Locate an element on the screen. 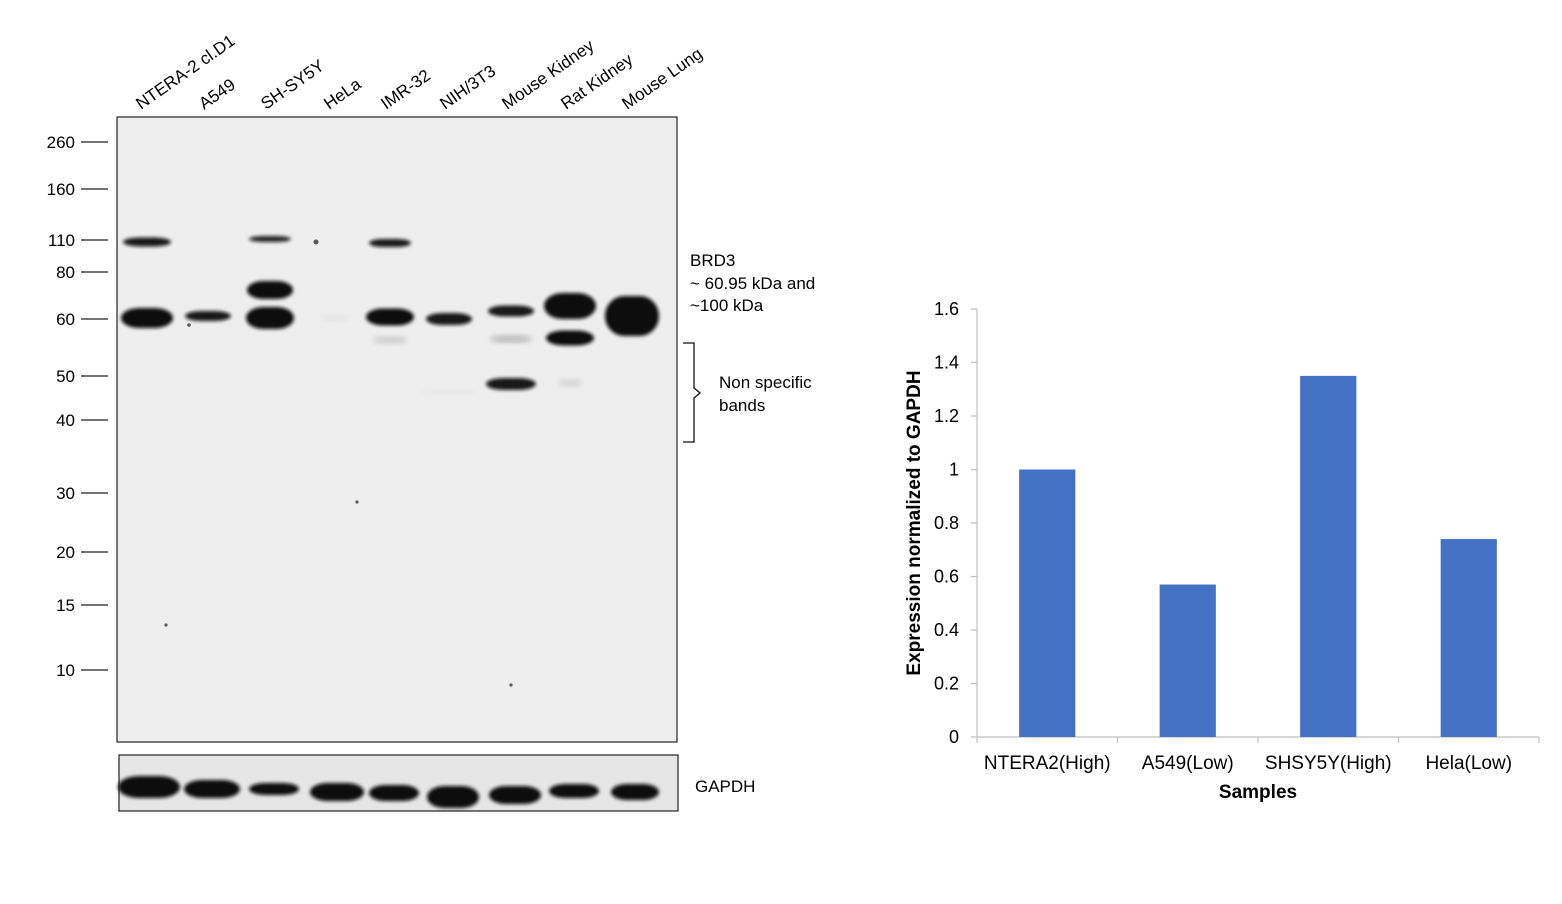 The image size is (1562, 904). marker-label: 160 is located at coordinates (61, 189).